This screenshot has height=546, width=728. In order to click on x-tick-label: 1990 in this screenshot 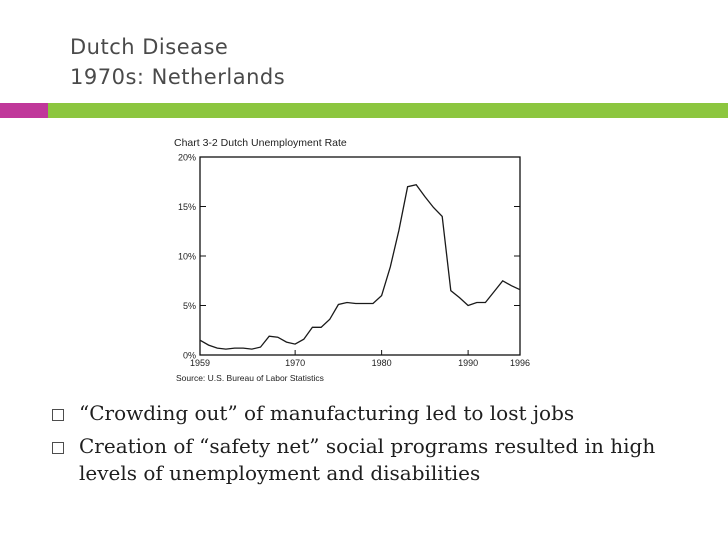, I will do `click(468, 363)`.